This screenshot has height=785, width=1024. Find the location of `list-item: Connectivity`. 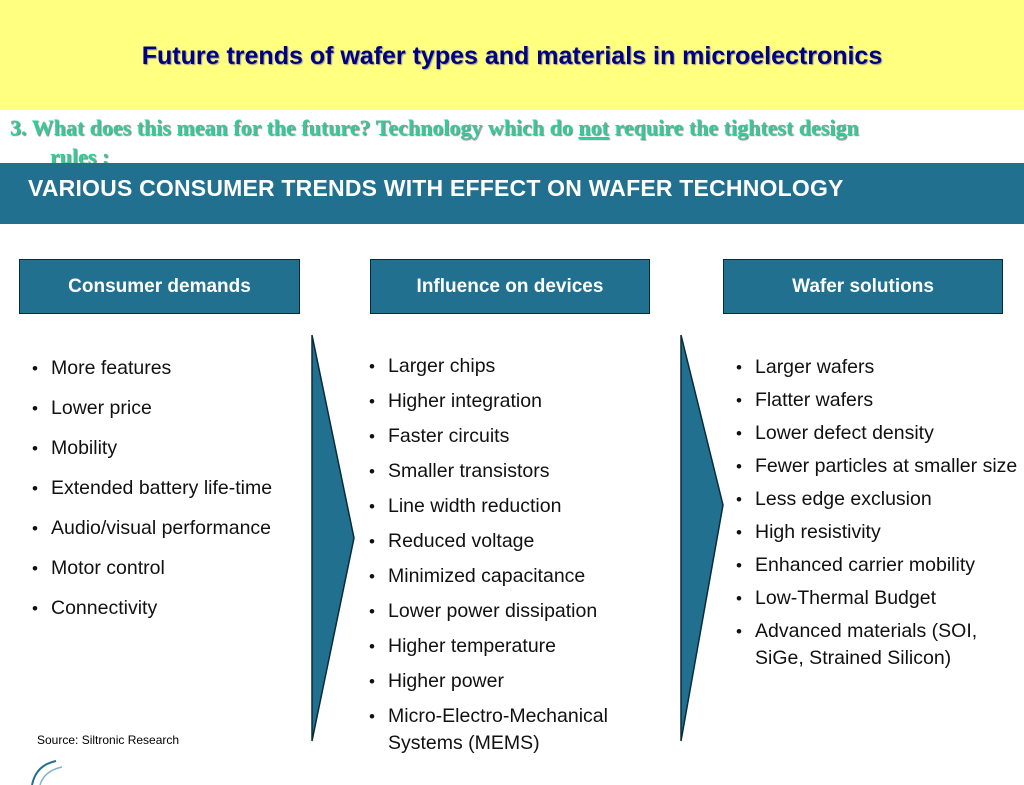

list-item: Connectivity is located at coordinates (156, 608).